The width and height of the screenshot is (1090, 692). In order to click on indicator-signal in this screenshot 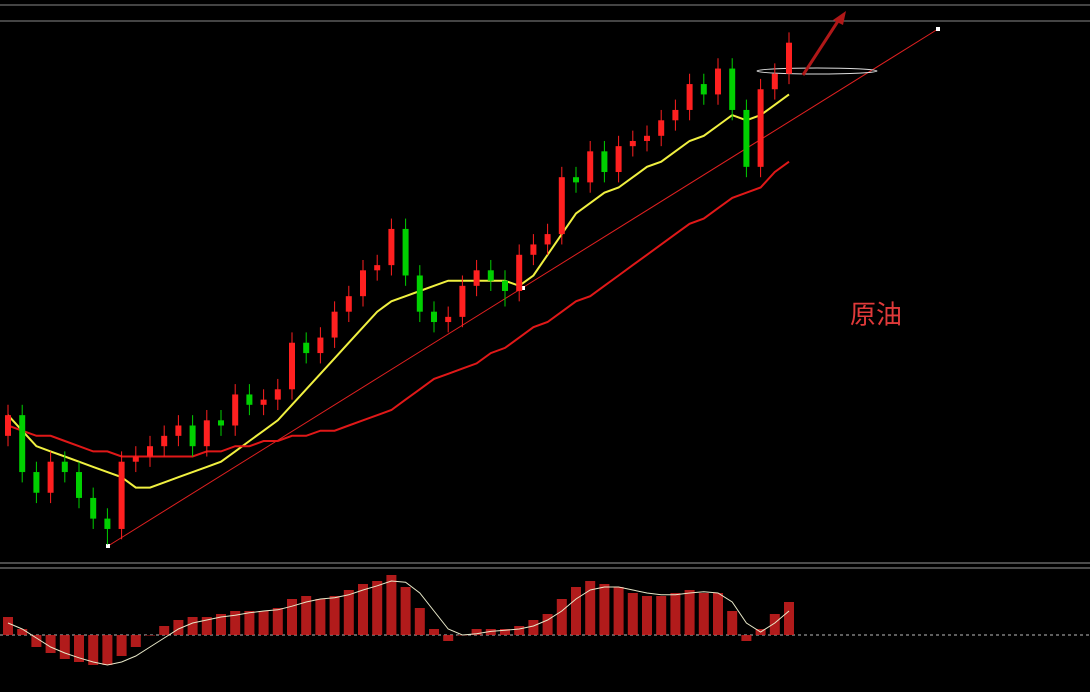, I will do `click(398, 623)`.